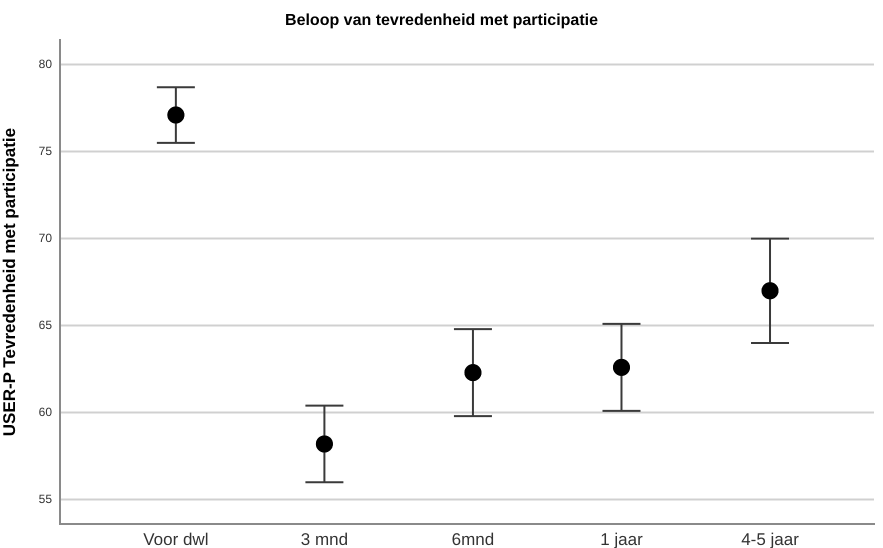 This screenshot has height=548, width=883. What do you see at coordinates (45, 499) in the screenshot?
I see `y-tick-label: 55` at bounding box center [45, 499].